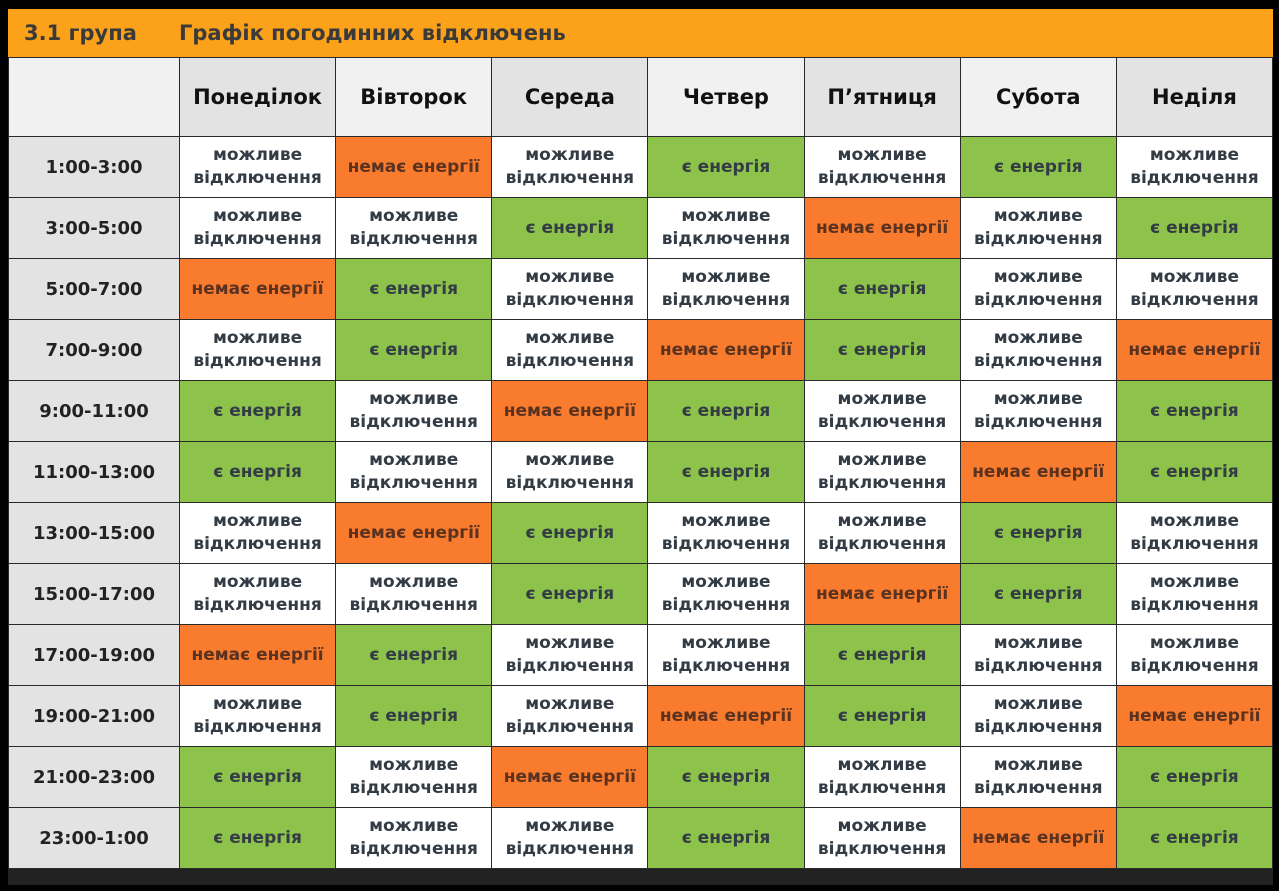  Describe the element at coordinates (94, 716) in the screenshot. I see `time-slot: 19:00-21:00` at that location.